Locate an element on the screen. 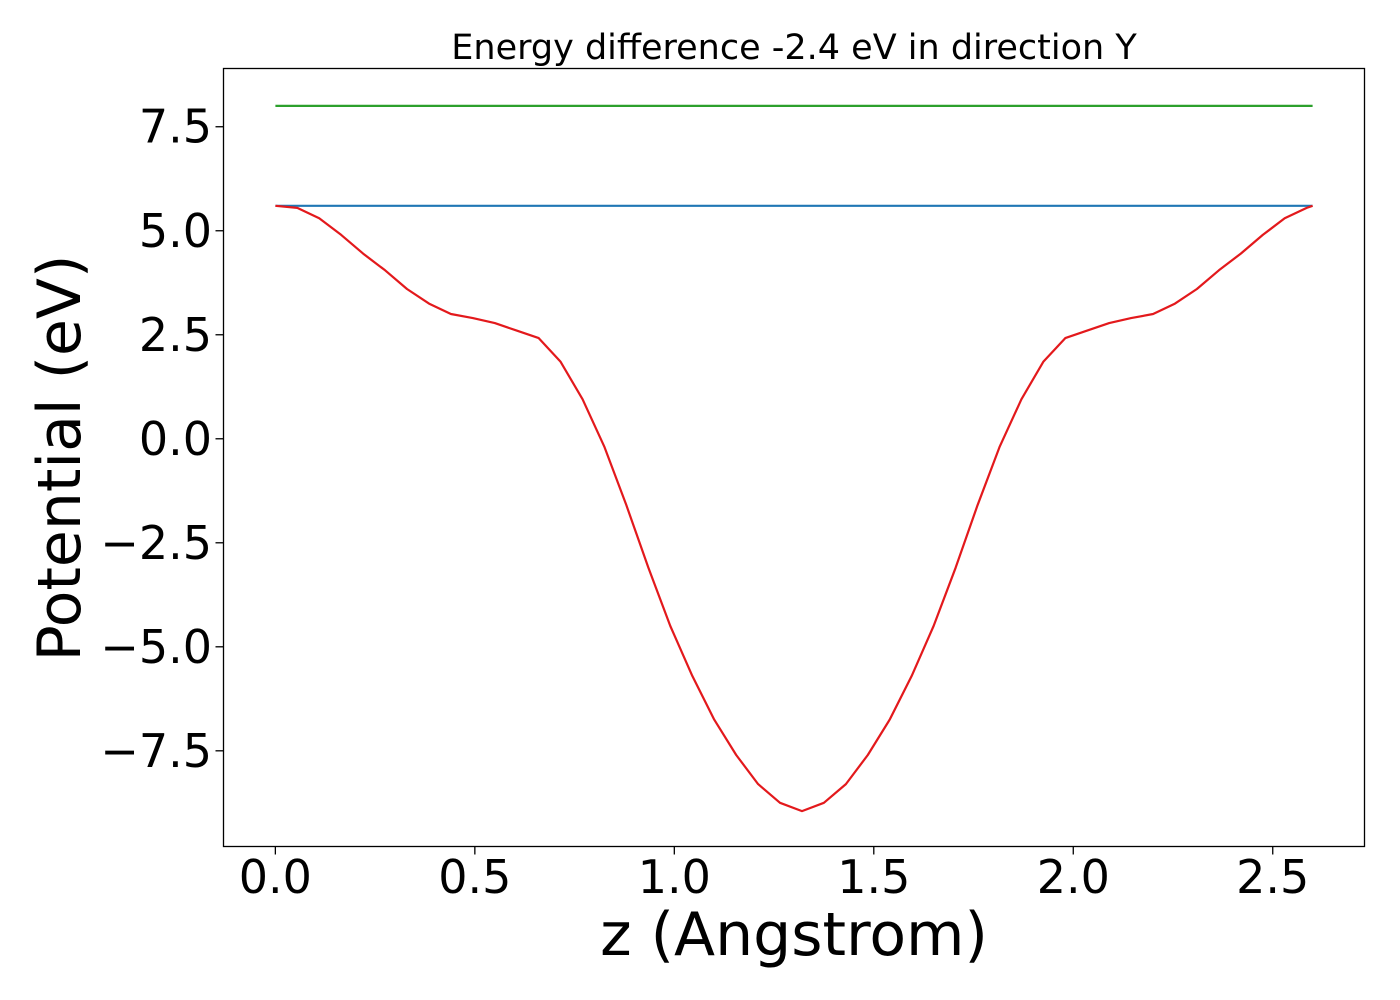 This screenshot has height=1000, width=1400. x-axis-label: z (Angstrom) is located at coordinates (794, 935).